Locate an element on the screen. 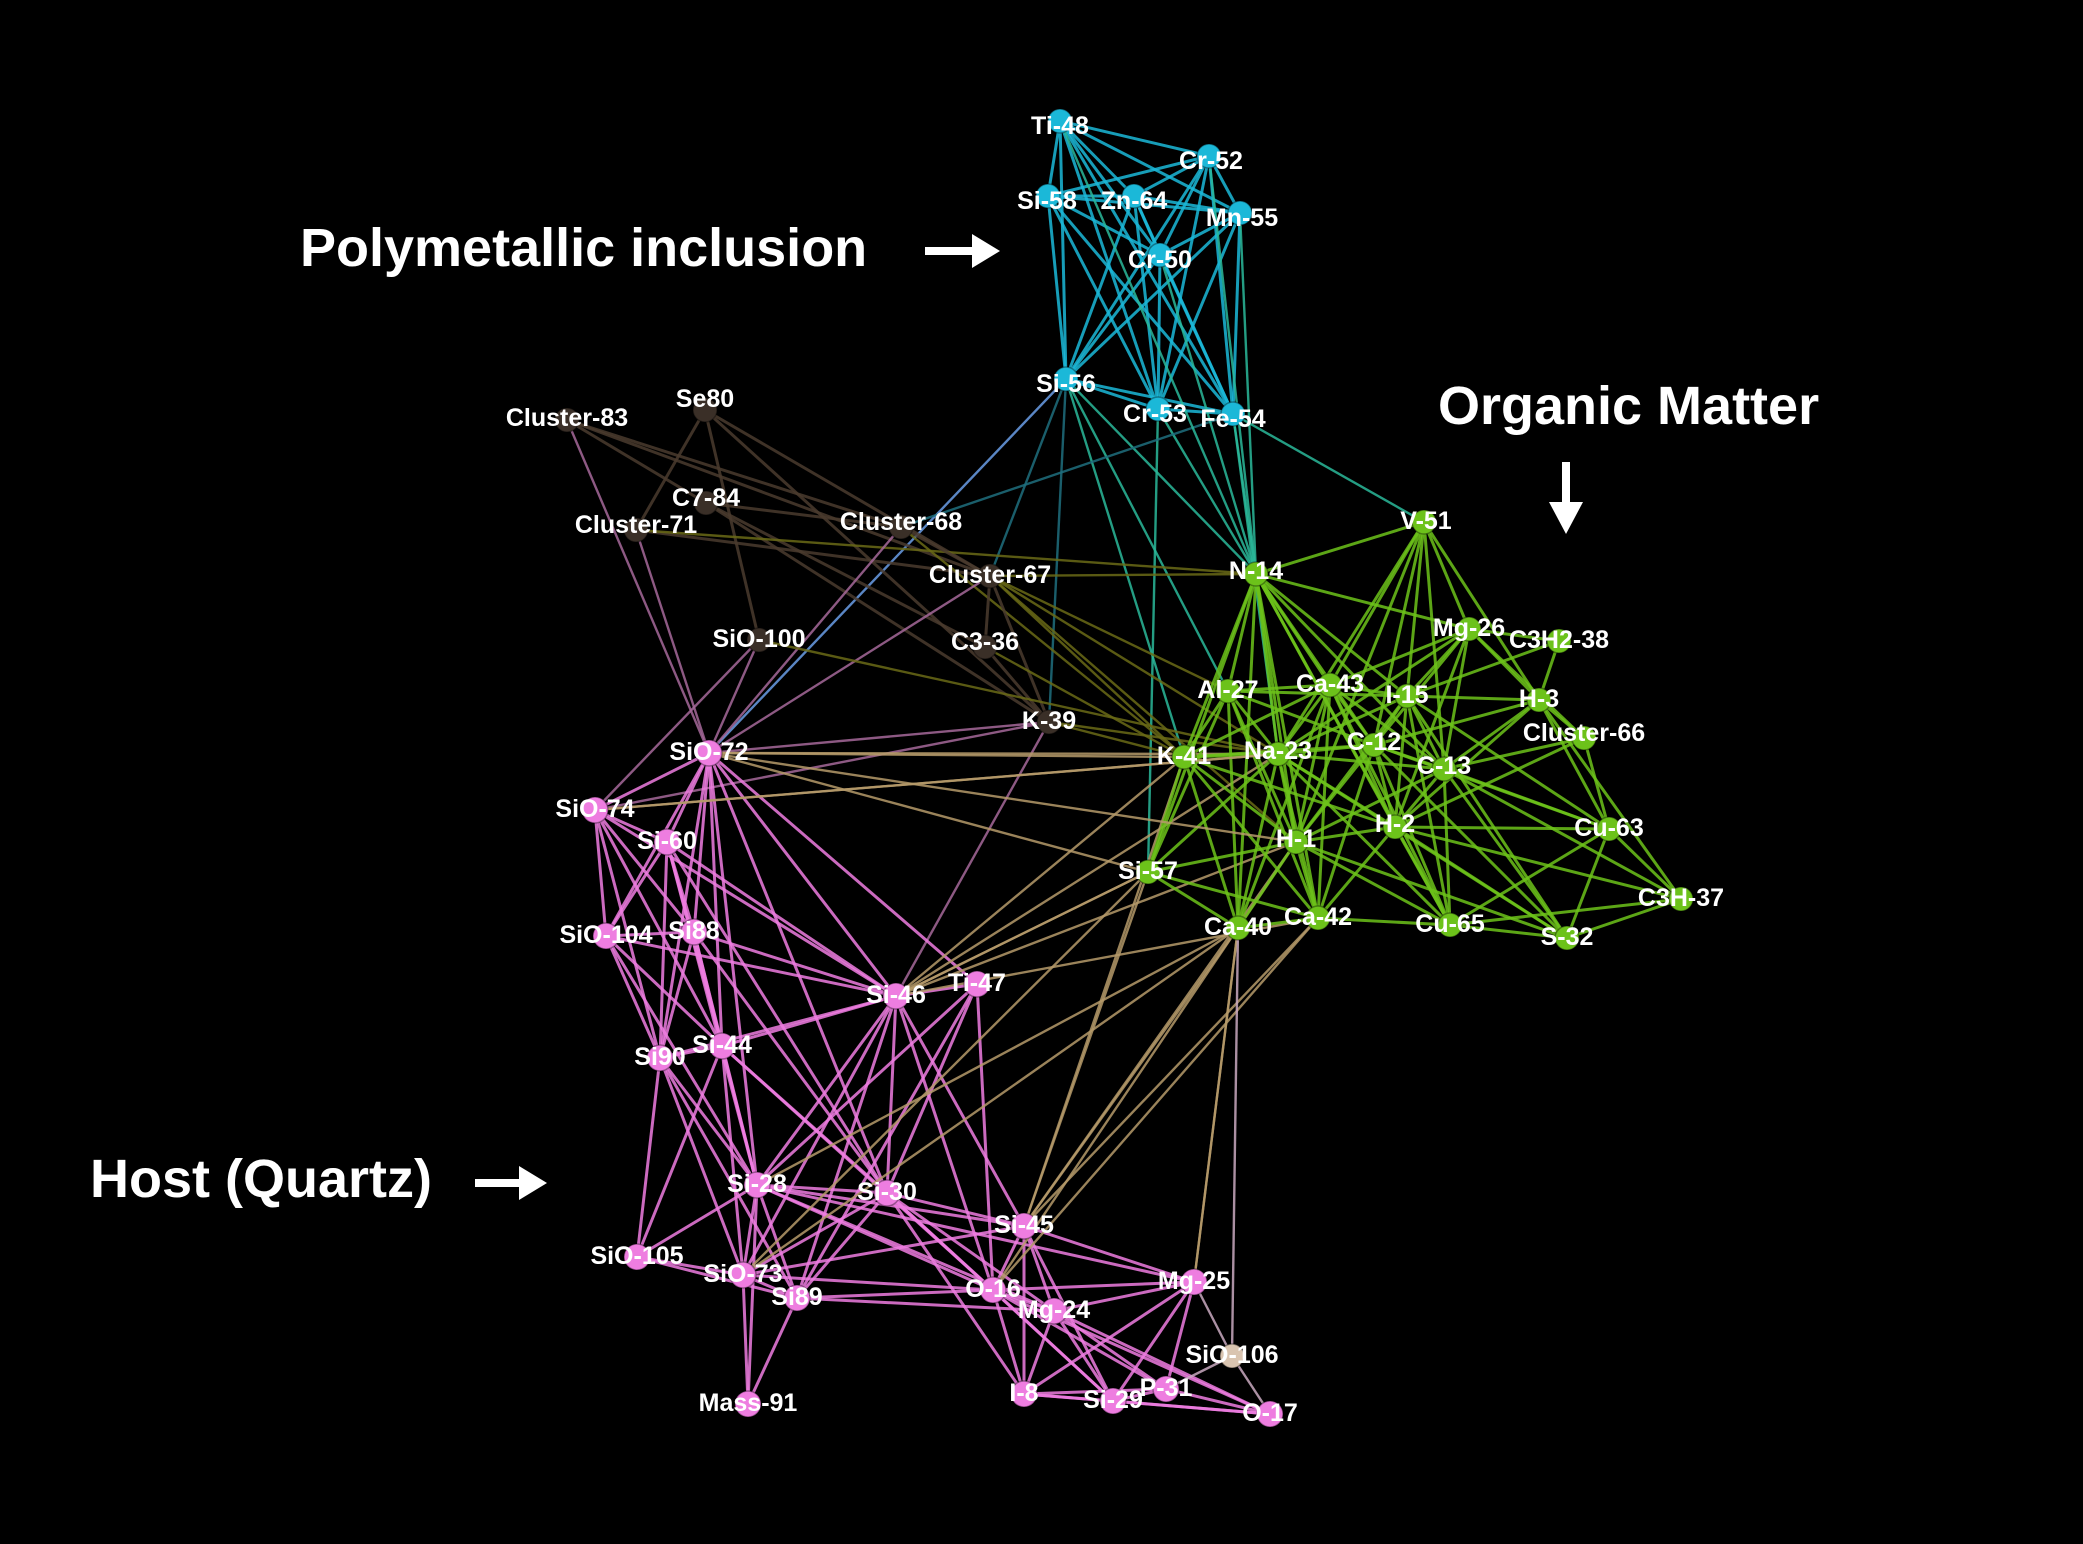 This screenshot has height=1544, width=2083. node-label-si-60: Si-60 is located at coordinates (667, 841).